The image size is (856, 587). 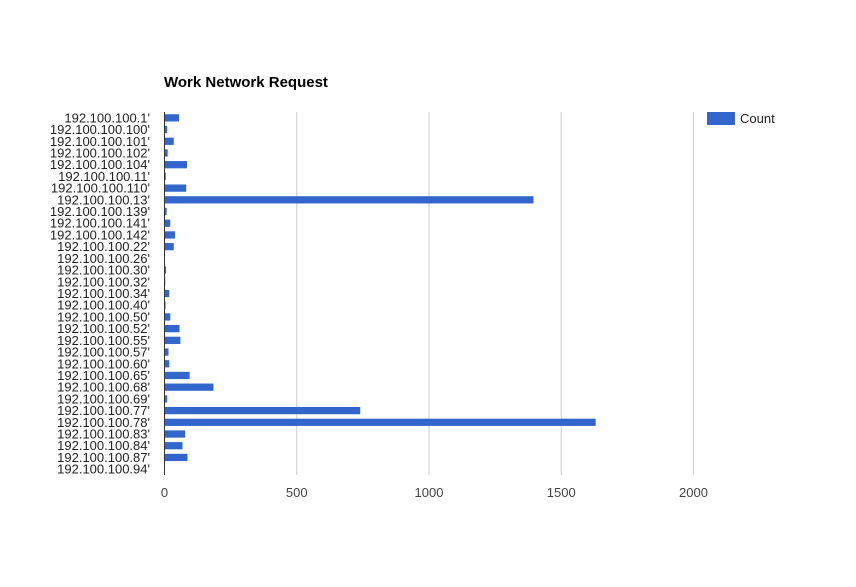 What do you see at coordinates (100, 223) in the screenshot?
I see `y-tick-label: 192.100.100.141'` at bounding box center [100, 223].